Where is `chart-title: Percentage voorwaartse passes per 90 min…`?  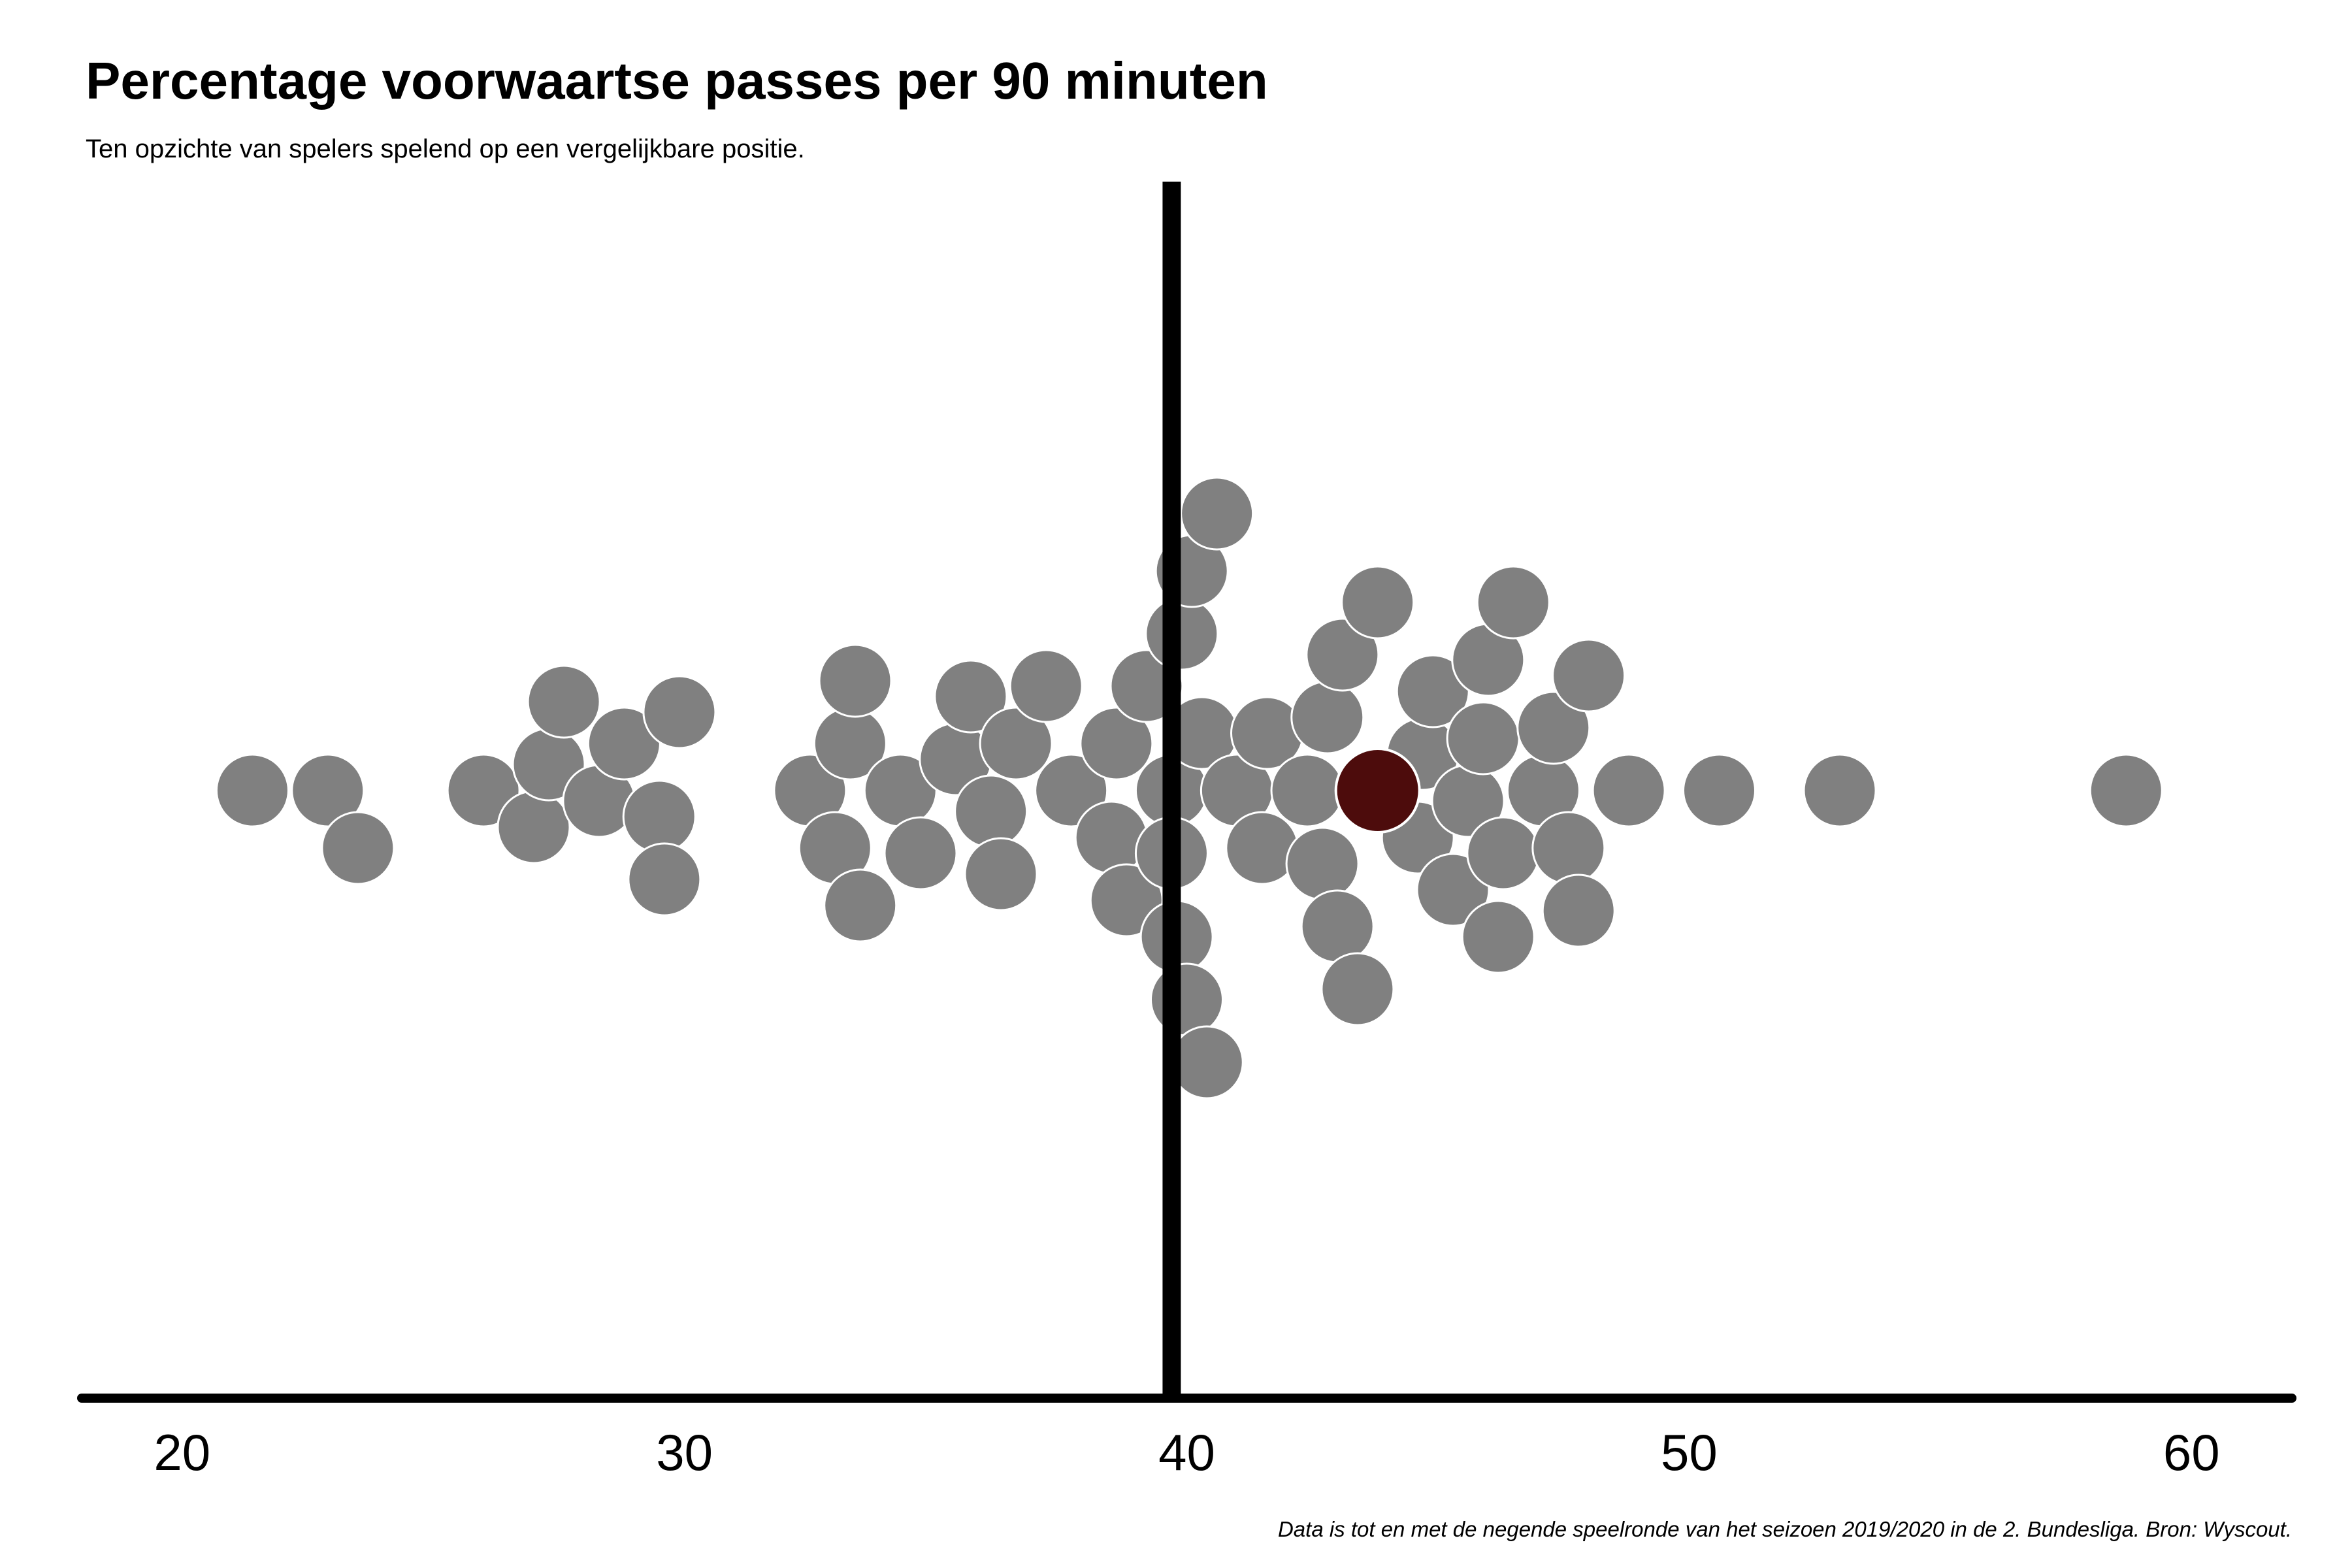 chart-title: Percentage voorwaartse passes per 90 min… is located at coordinates (677, 81).